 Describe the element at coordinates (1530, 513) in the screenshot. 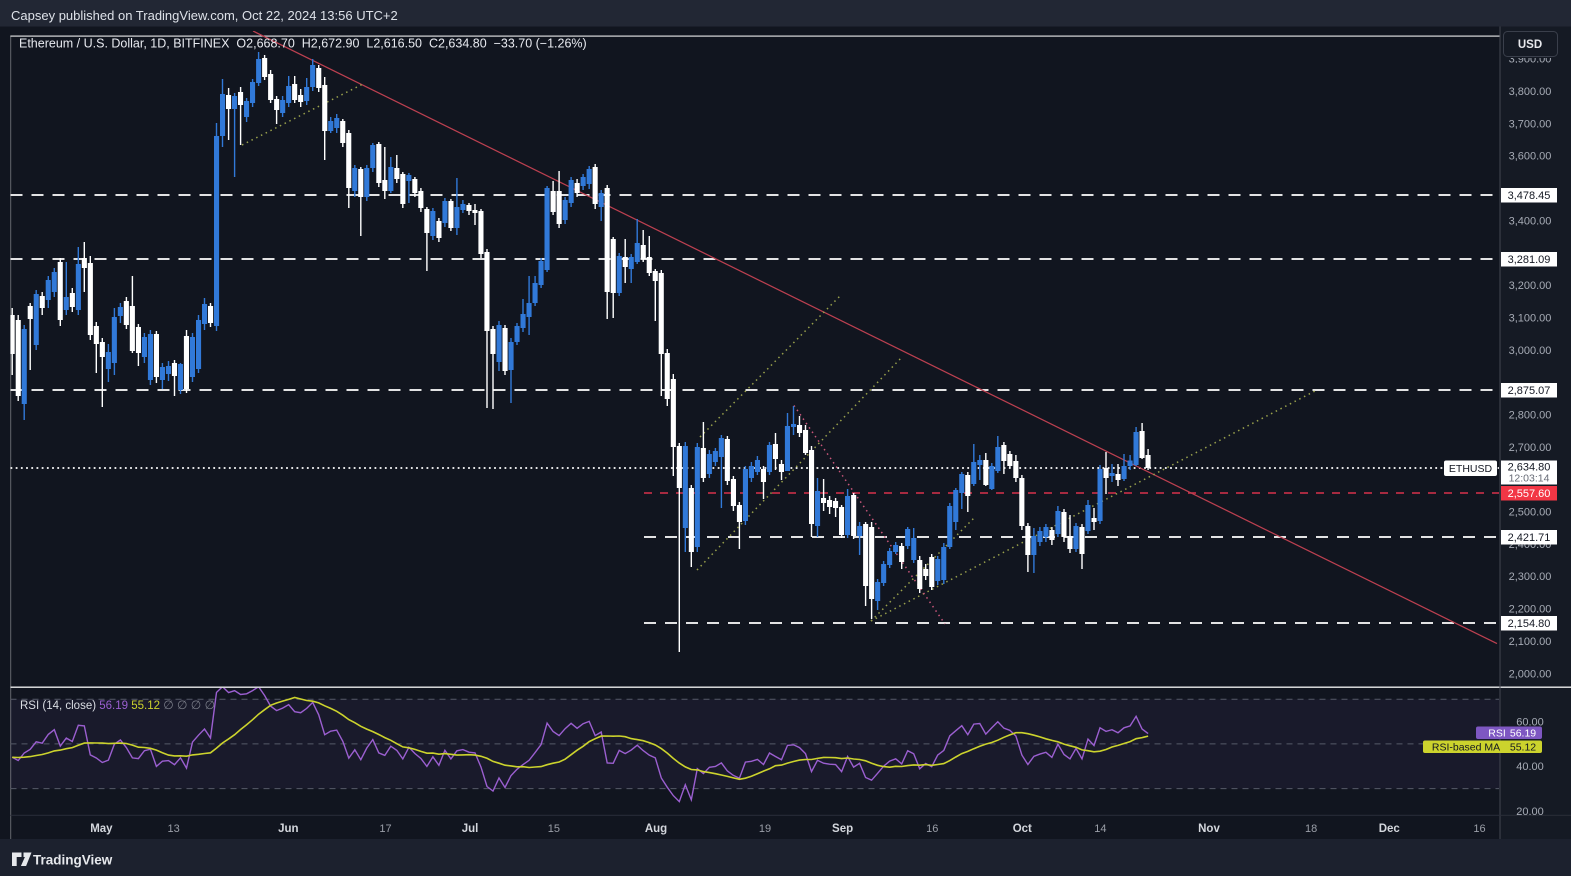

I see `svg-text: 2,500.00` at that location.